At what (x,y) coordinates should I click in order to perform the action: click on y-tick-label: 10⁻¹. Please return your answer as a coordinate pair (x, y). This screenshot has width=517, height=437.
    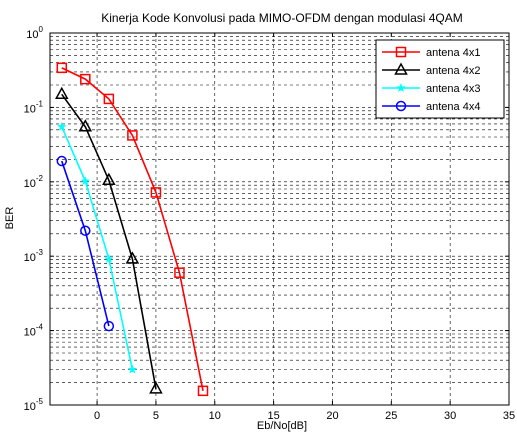
    Looking at the image, I should click on (34, 107).